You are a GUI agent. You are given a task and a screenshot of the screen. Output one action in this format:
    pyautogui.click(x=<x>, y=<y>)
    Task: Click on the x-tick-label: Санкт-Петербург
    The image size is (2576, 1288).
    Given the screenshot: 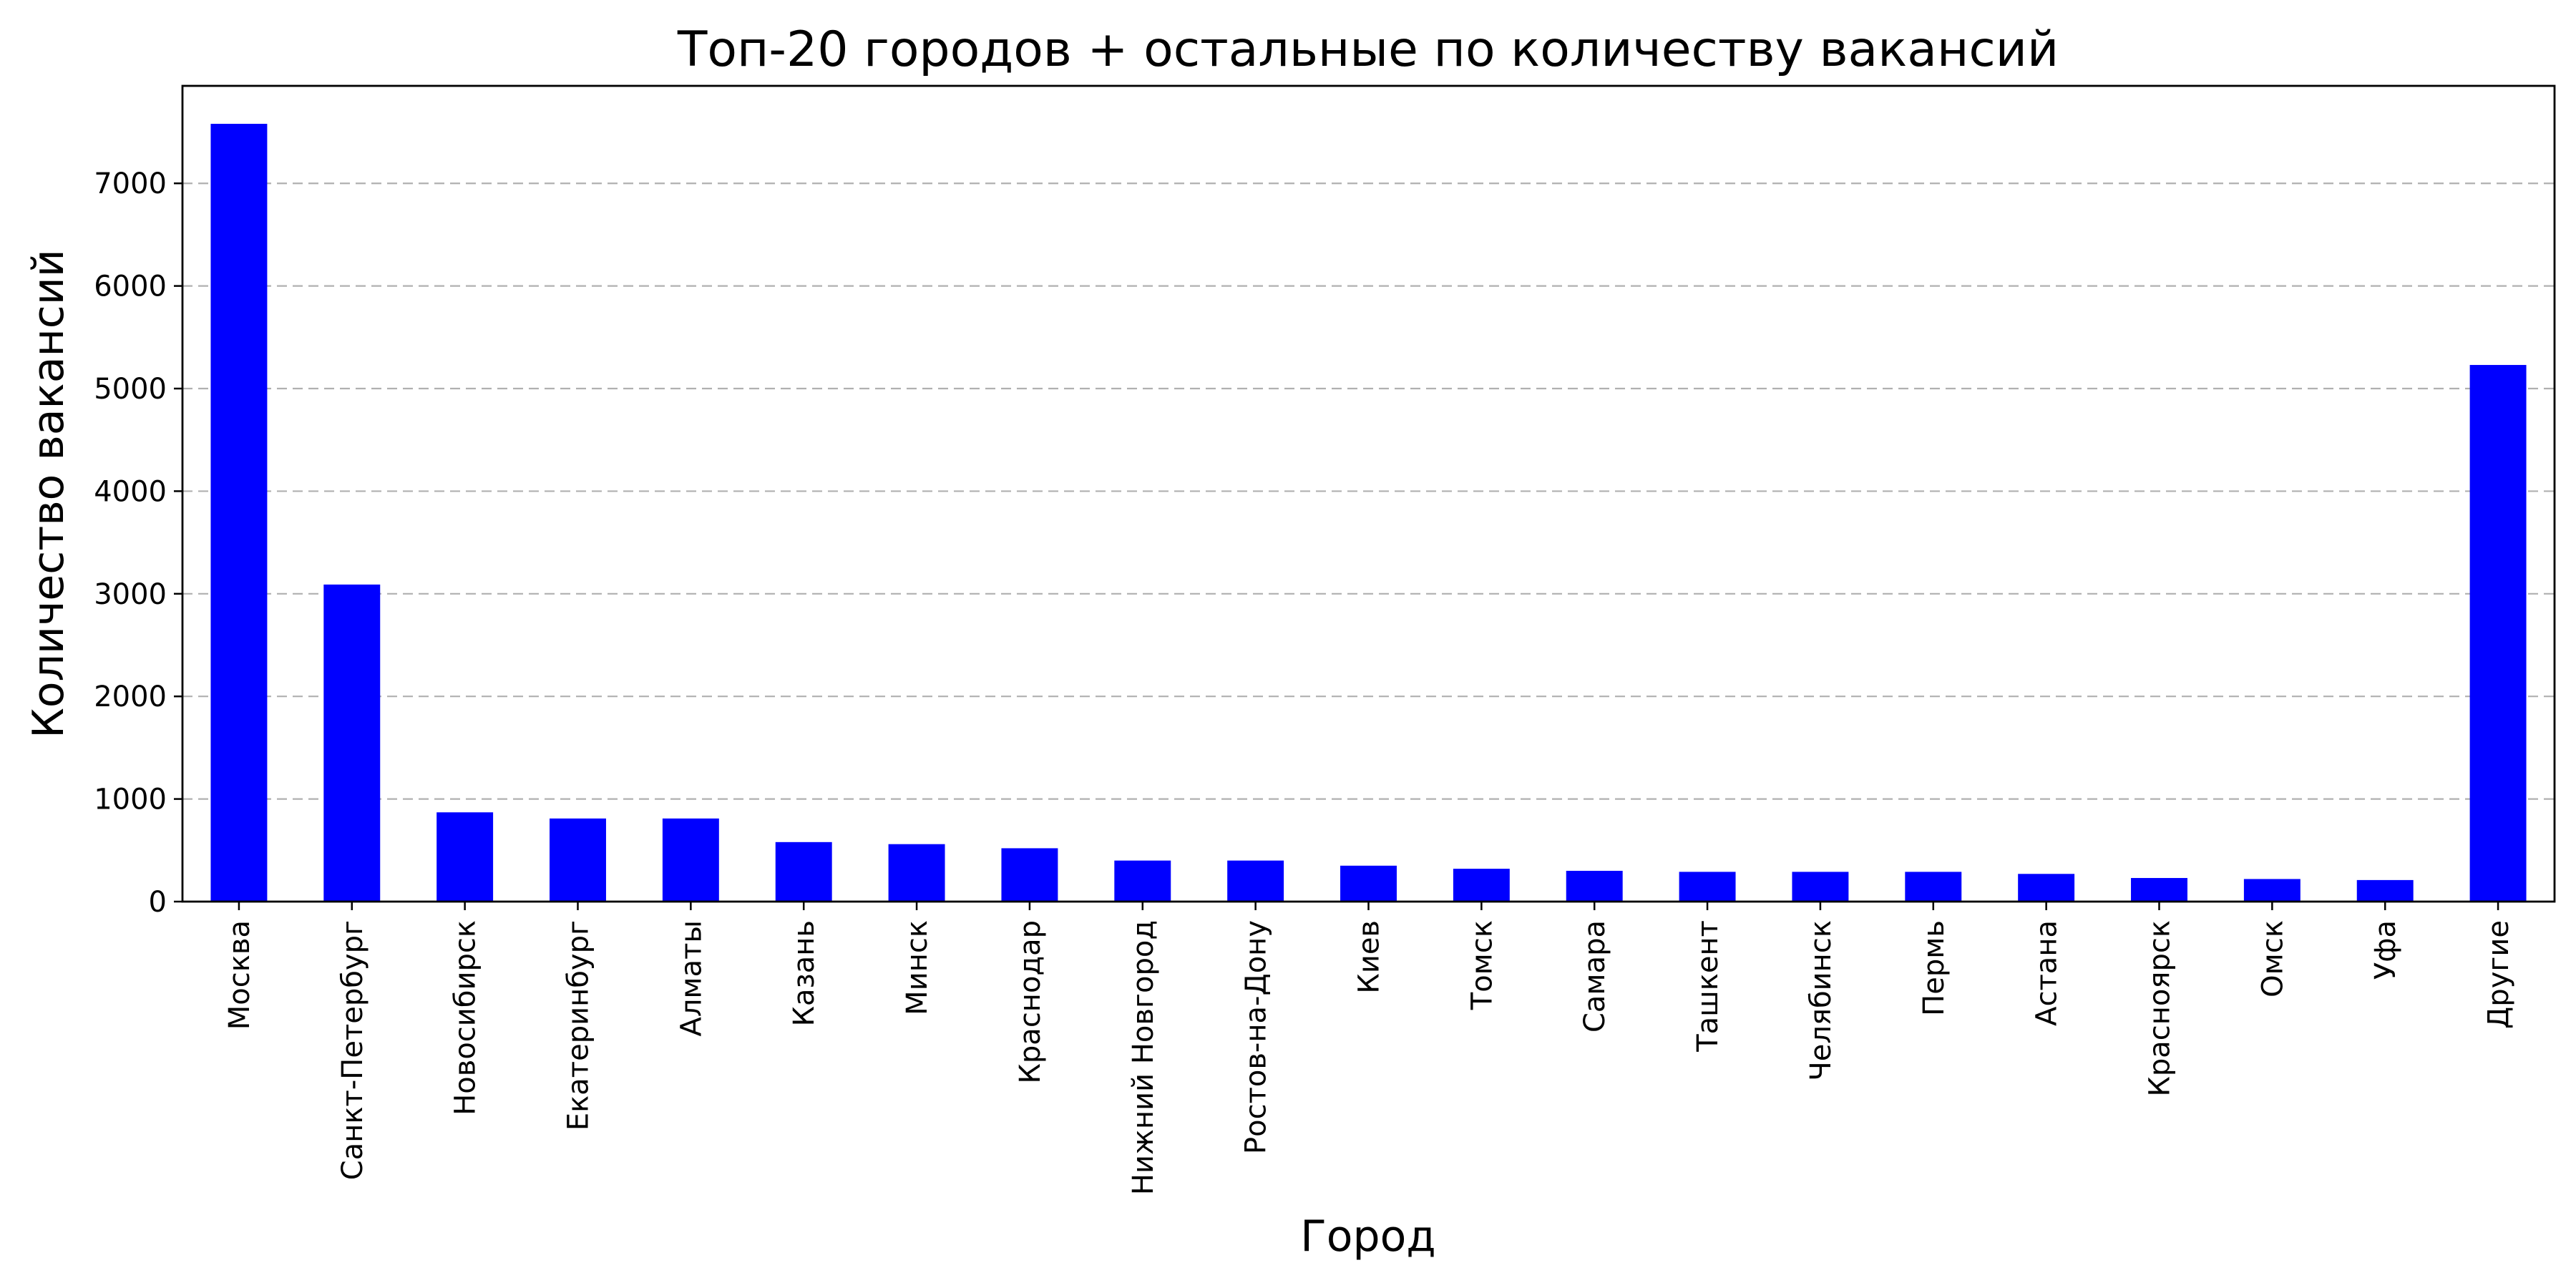 What is the action you would take?
    pyautogui.click(x=352, y=1050)
    